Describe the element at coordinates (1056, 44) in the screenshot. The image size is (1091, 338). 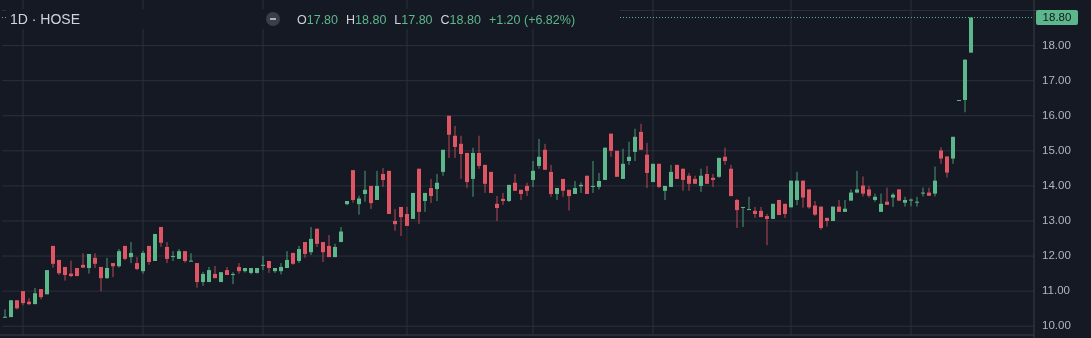
I see `y-tick-label: 18.00` at that location.